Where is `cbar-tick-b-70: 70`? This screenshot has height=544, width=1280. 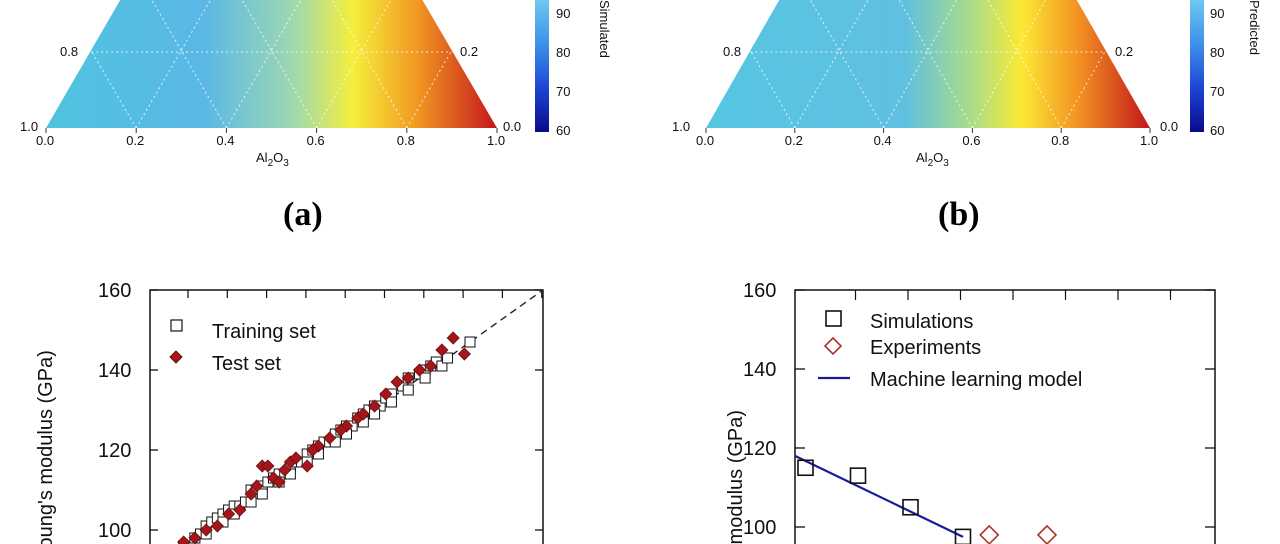
cbar-tick-b-70: 70 is located at coordinates (1217, 91).